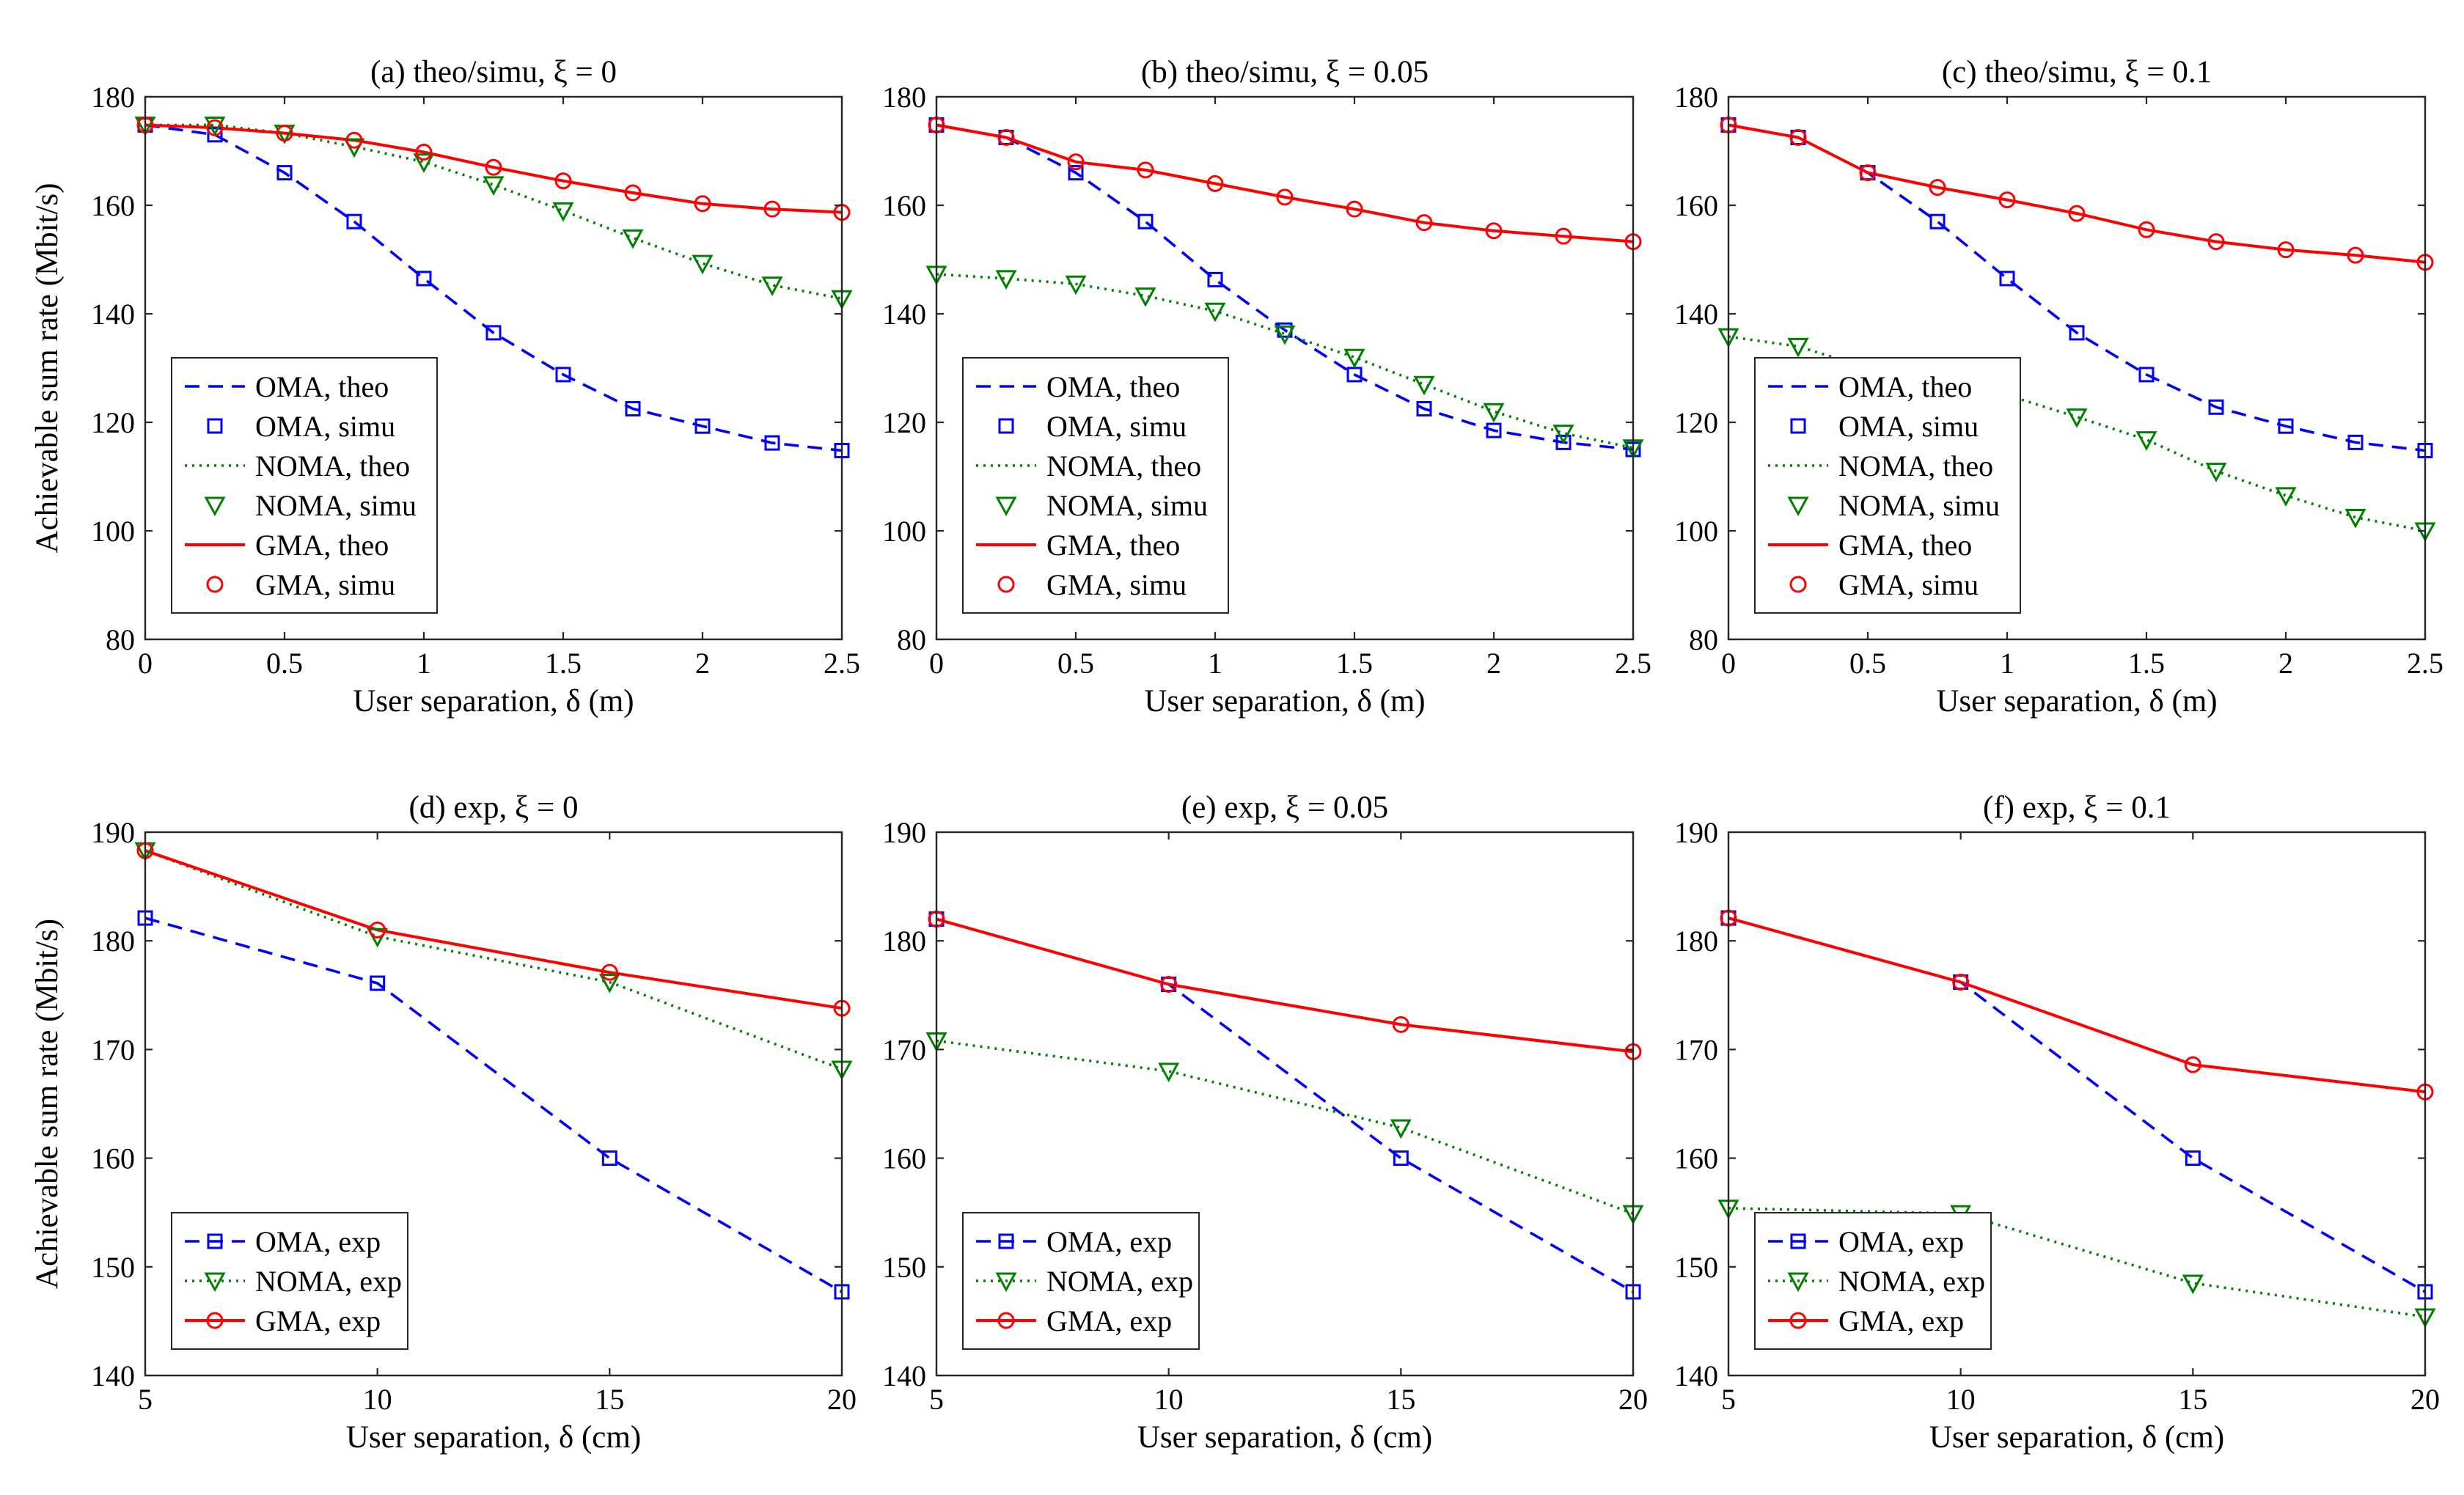 The width and height of the screenshot is (2464, 1495). I want to click on x-tick-label: 10, so click(377, 1399).